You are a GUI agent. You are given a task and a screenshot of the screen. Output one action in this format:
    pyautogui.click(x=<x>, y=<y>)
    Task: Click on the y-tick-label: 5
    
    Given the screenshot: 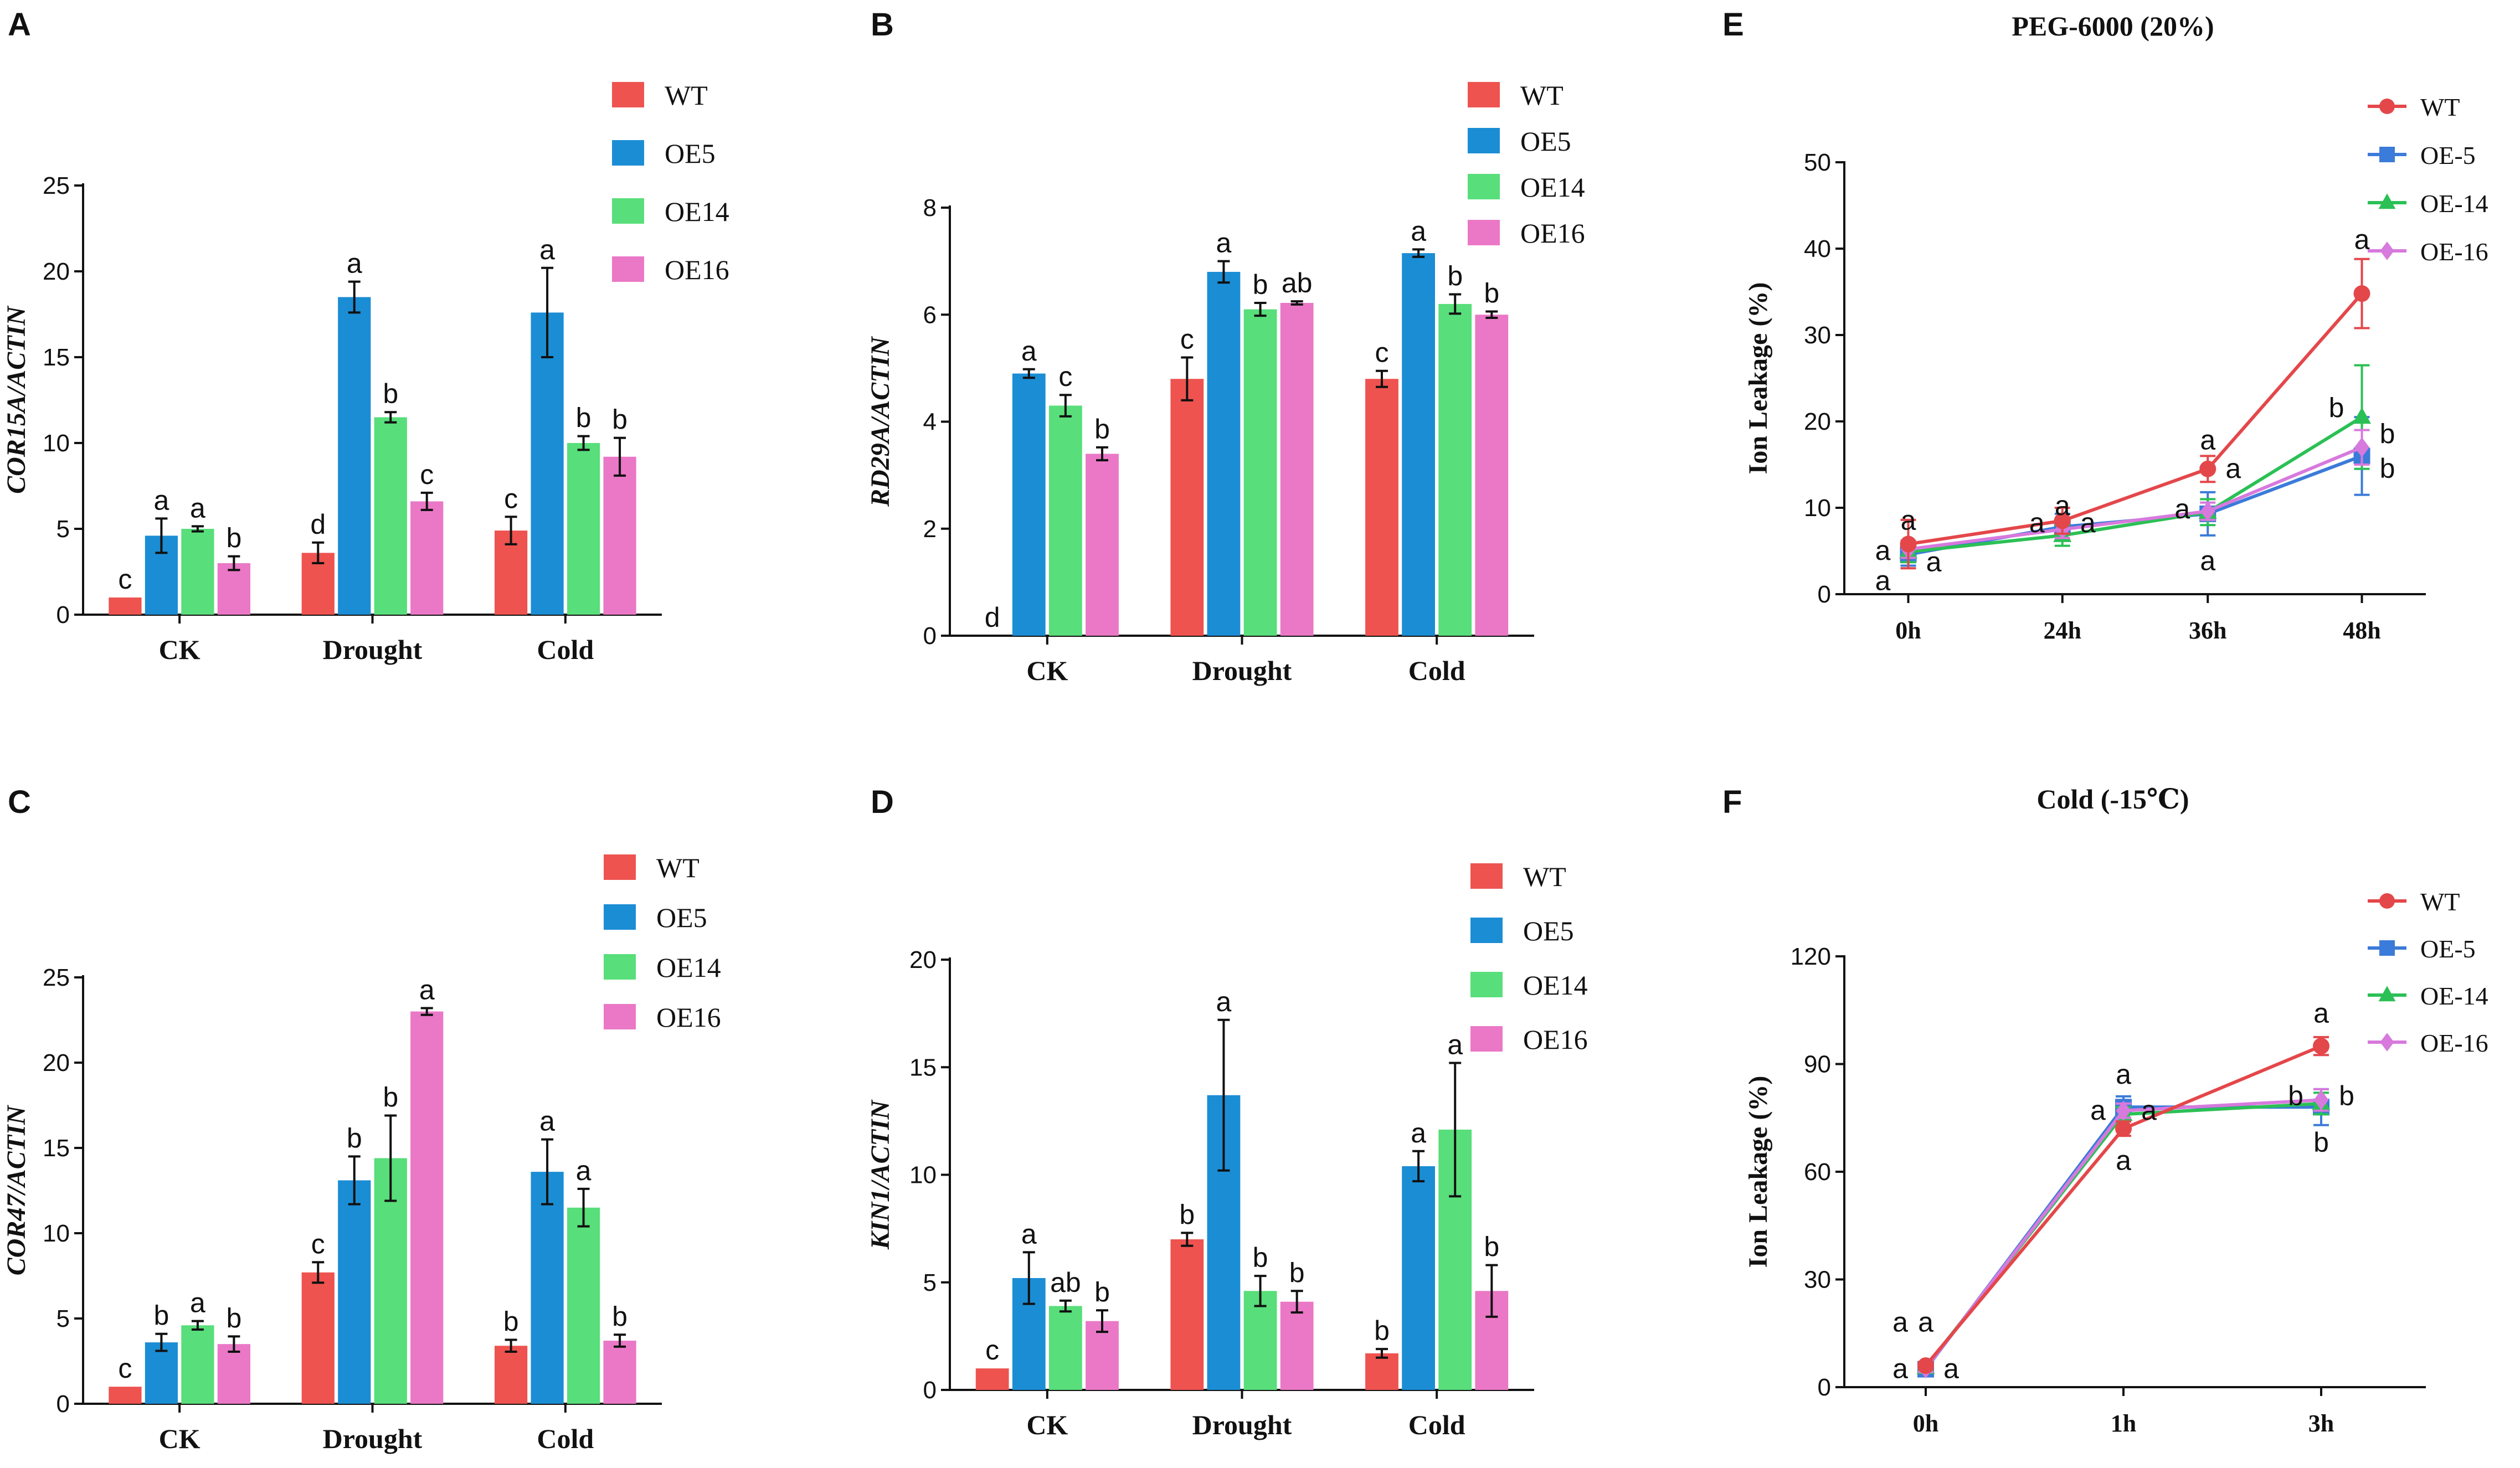 What is the action you would take?
    pyautogui.click(x=930, y=1282)
    